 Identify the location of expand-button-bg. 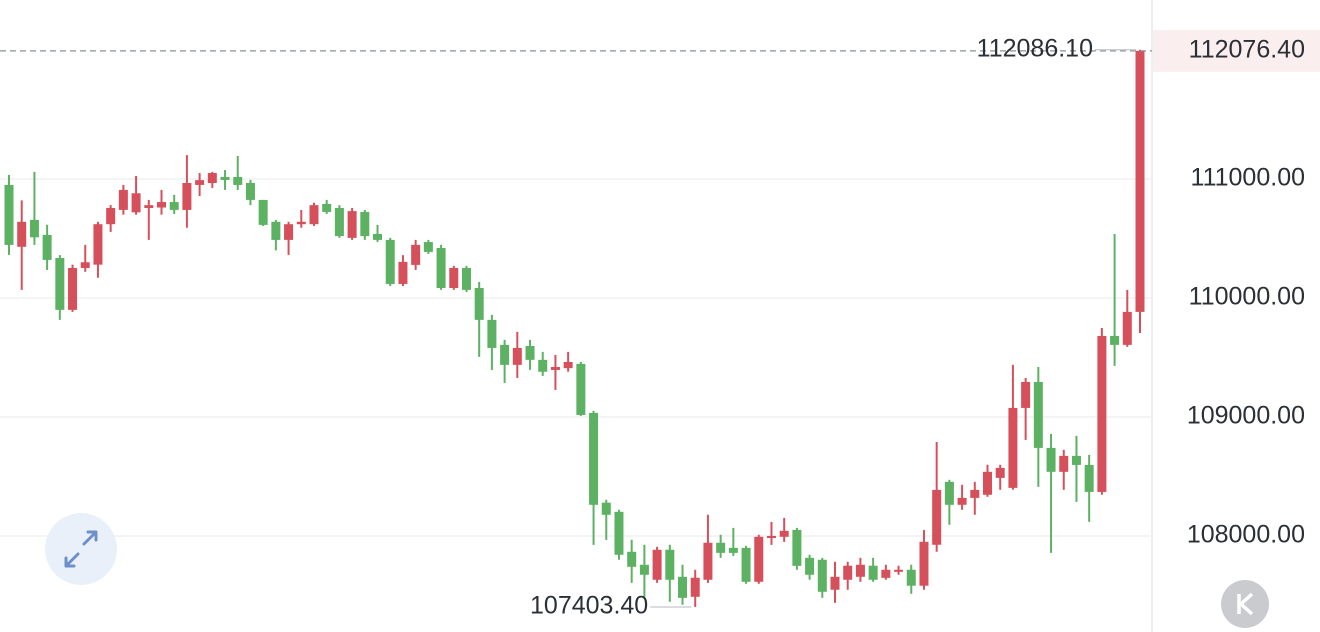
(81, 549).